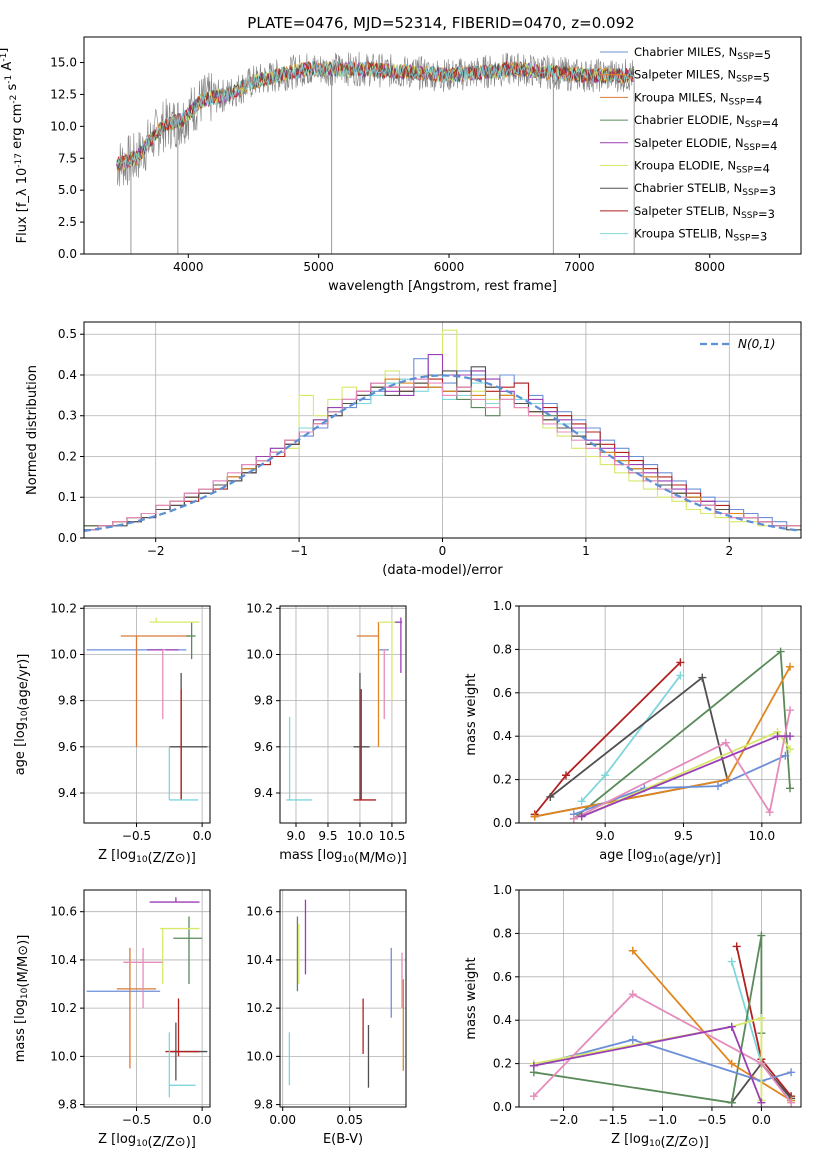 The height and width of the screenshot is (1174, 819). Describe the element at coordinates (15, 146) in the screenshot. I see `y-axis-label: Flux [f_λ 10-17 erg cm-2 s-1 A-1]` at that location.